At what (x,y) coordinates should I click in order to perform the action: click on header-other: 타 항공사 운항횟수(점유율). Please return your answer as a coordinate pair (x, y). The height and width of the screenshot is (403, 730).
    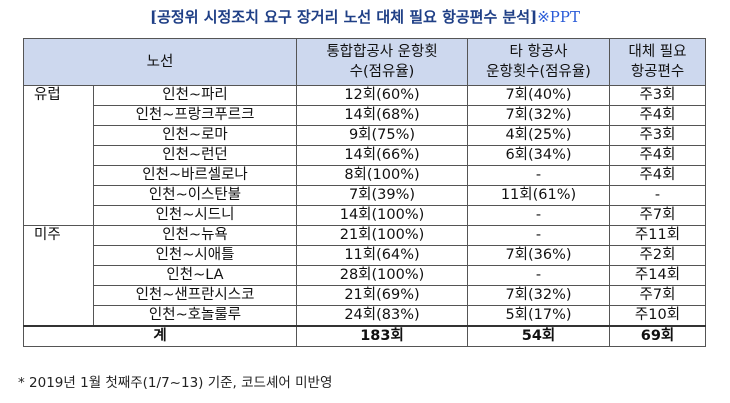
    Looking at the image, I should click on (538, 62).